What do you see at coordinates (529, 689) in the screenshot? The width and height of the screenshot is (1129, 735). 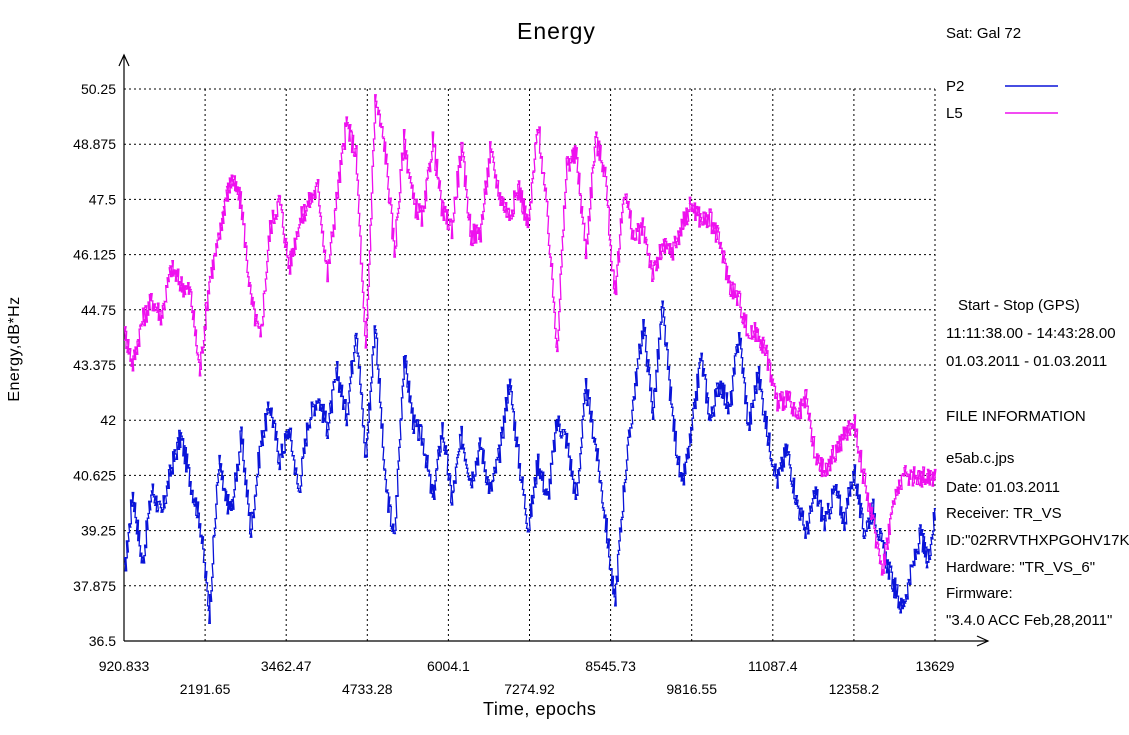 I see `x-tick-label: 7274.92` at bounding box center [529, 689].